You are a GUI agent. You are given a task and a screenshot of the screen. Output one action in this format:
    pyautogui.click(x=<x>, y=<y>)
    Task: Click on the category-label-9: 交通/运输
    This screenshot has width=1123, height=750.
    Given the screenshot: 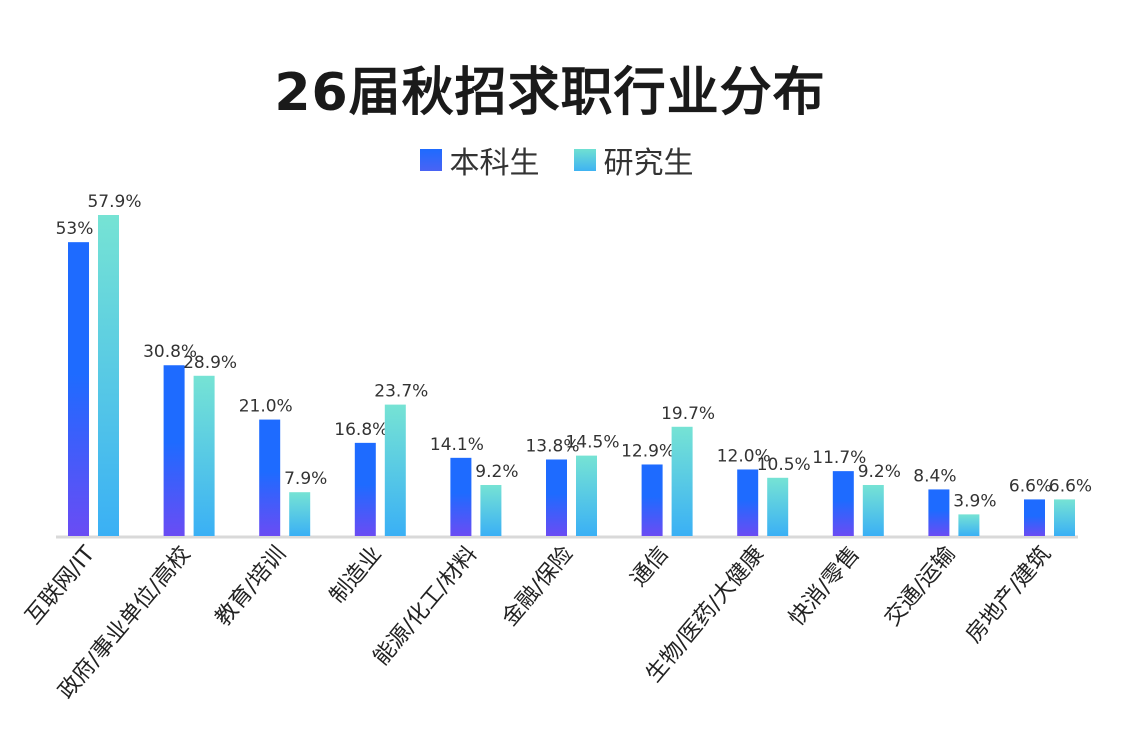 What is the action you would take?
    pyautogui.click(x=920, y=586)
    